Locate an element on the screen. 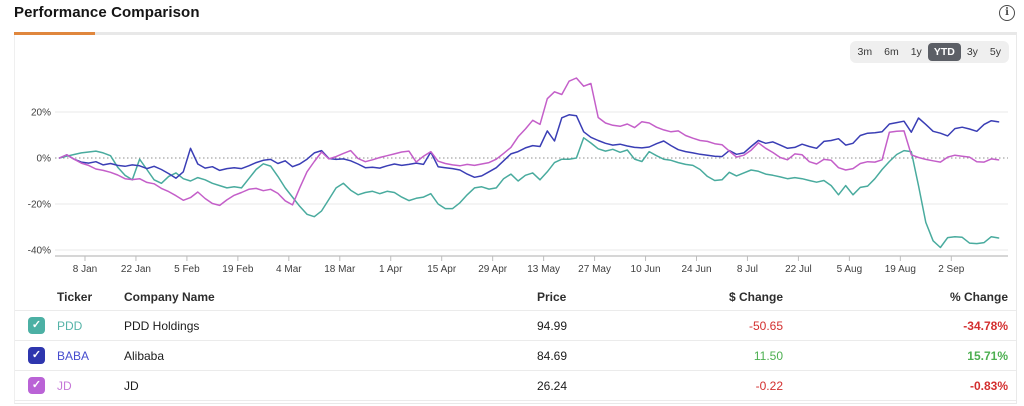 The image size is (1024, 406). range-button-3y: 3y is located at coordinates (972, 52).